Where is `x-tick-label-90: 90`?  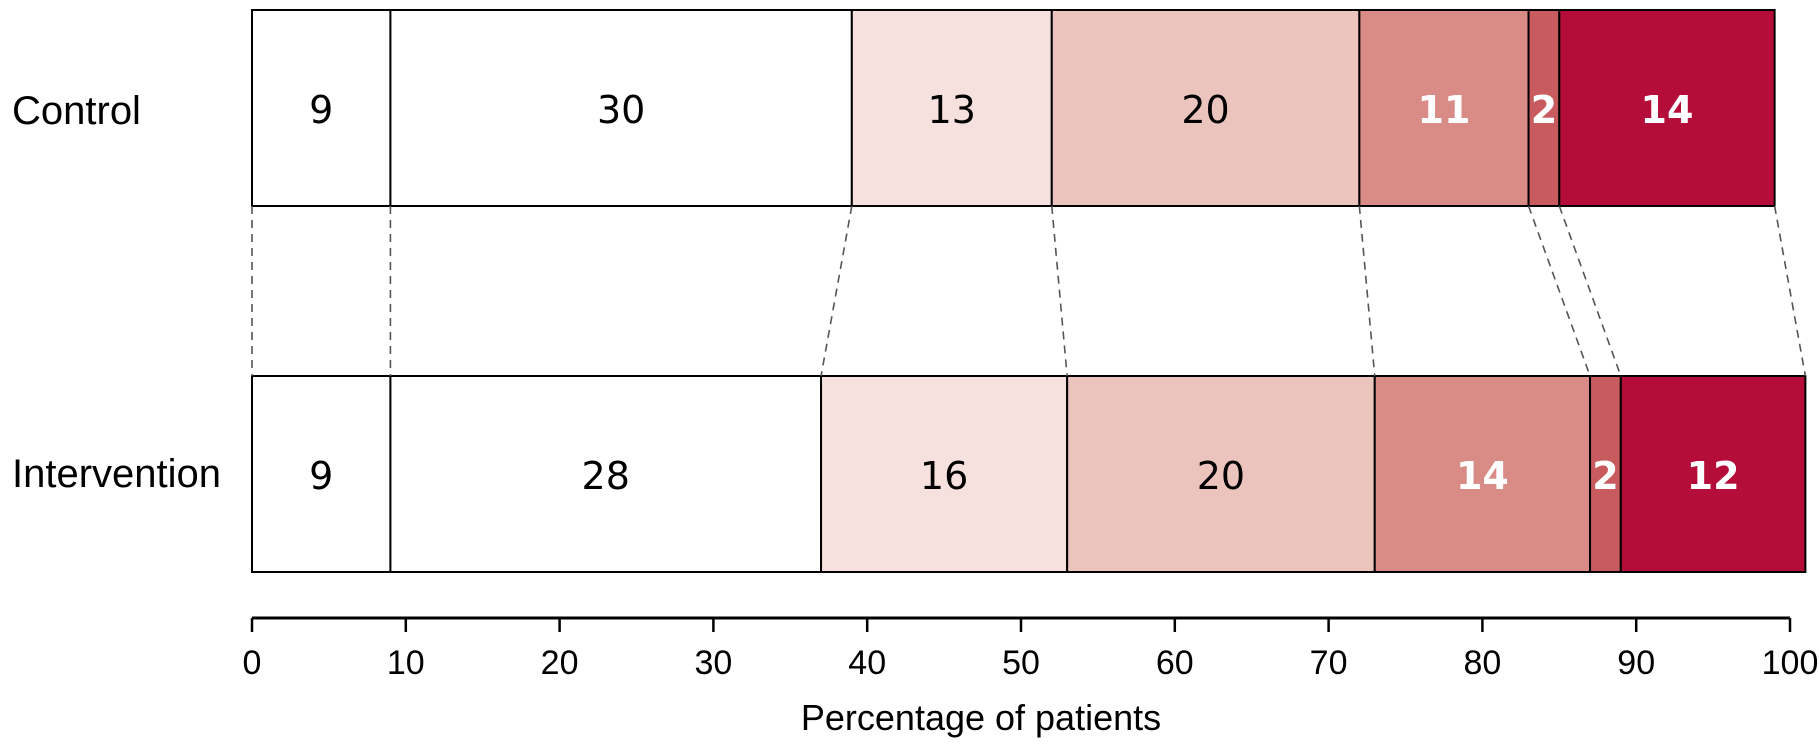
x-tick-label-90: 90 is located at coordinates (1636, 663).